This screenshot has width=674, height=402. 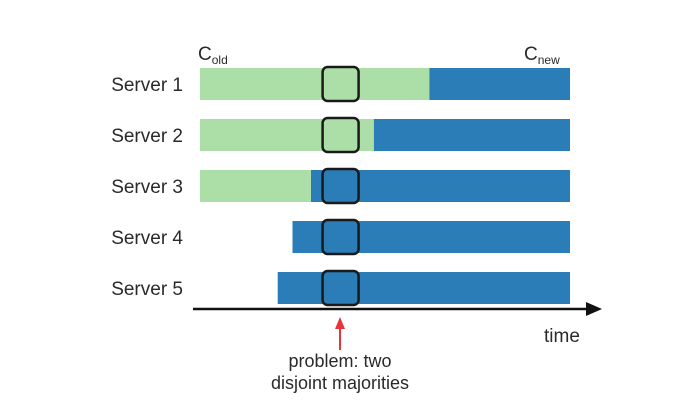 What do you see at coordinates (339, 361) in the screenshot?
I see `problem-annotation-line1: problem: two` at bounding box center [339, 361].